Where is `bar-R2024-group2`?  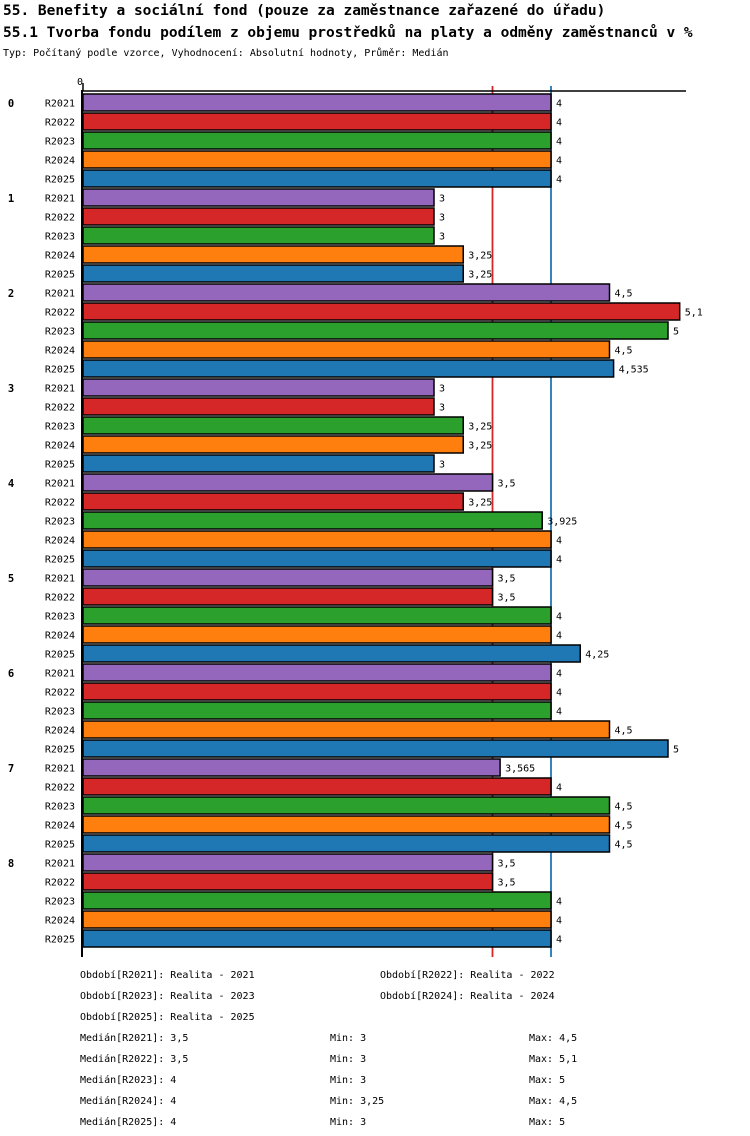
bar-R2024-group2 is located at coordinates (346, 349).